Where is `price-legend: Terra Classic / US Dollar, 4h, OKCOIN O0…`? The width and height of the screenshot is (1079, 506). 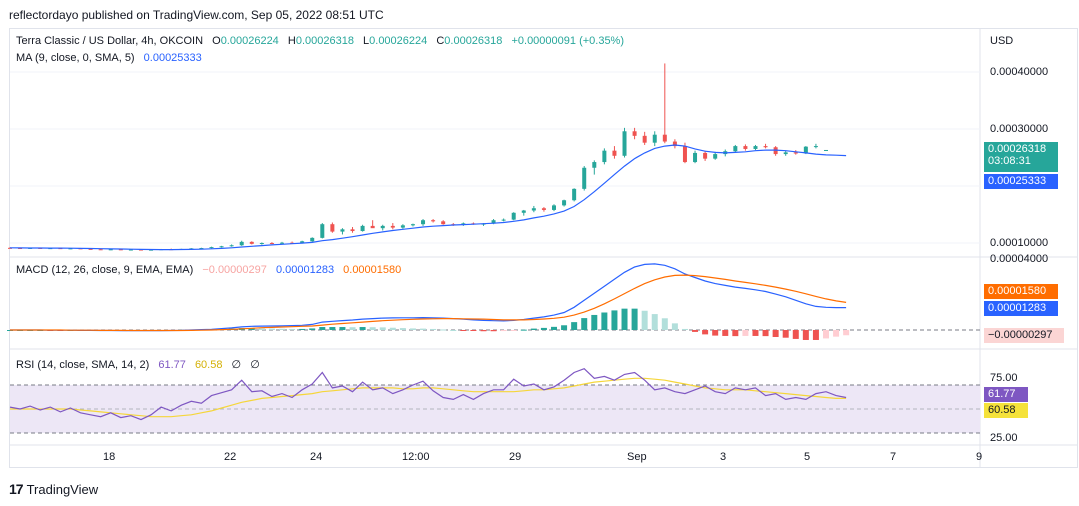
price-legend: Terra Classic / US Dollar, 4h, OKCOIN O0… is located at coordinates (323, 41).